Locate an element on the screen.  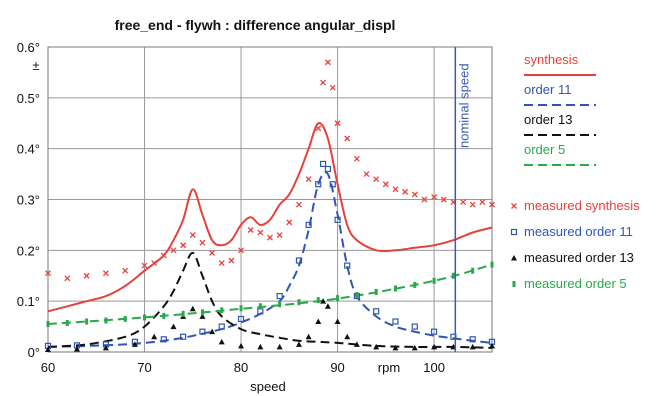
y-tick-label: 0.1° is located at coordinates (28, 301).